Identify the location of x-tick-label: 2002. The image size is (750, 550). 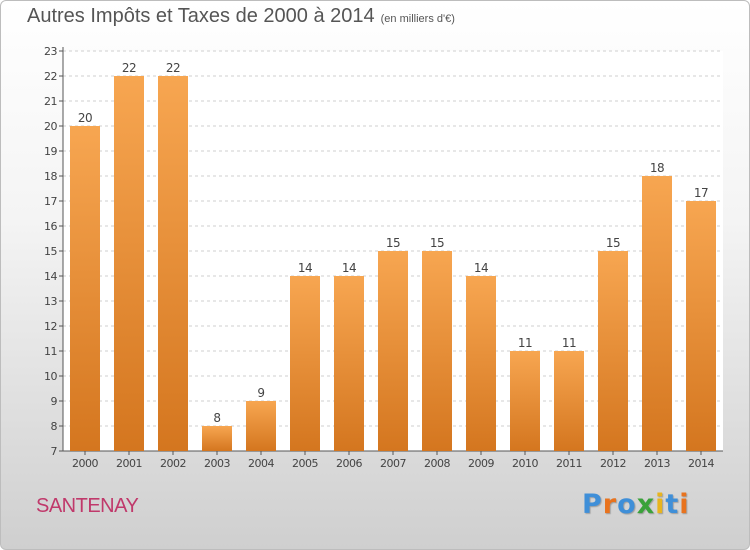
(173, 463).